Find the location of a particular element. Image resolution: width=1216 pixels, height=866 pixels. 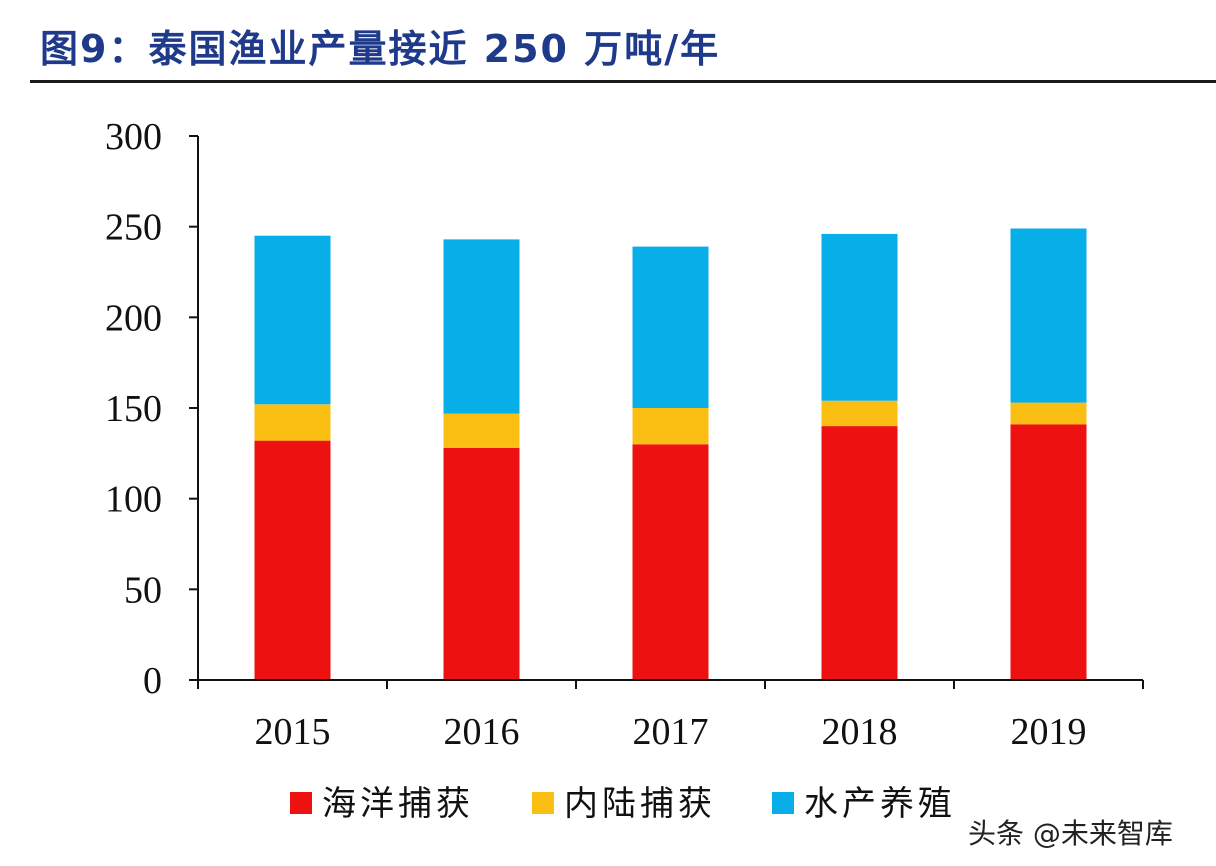

legend-label-0: 海洋捕获 is located at coordinates (398, 804).